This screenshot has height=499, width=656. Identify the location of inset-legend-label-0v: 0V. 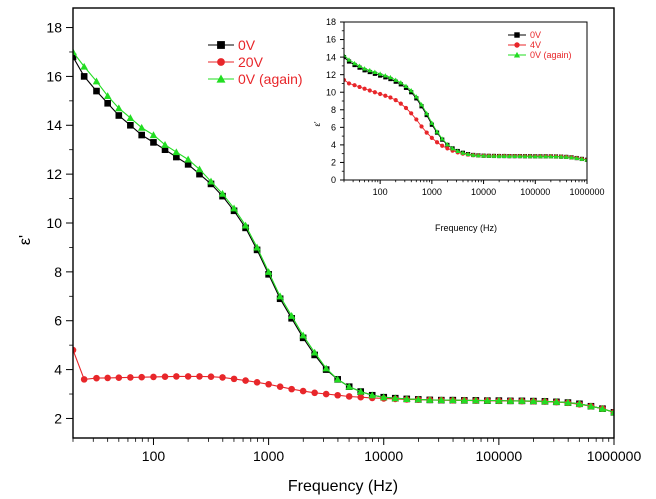
(535, 35).